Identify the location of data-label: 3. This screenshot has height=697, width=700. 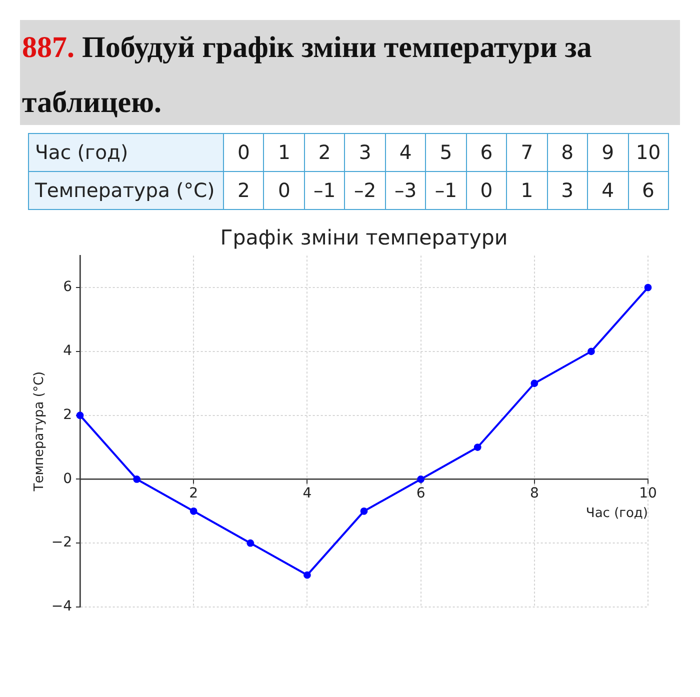
(567, 190).